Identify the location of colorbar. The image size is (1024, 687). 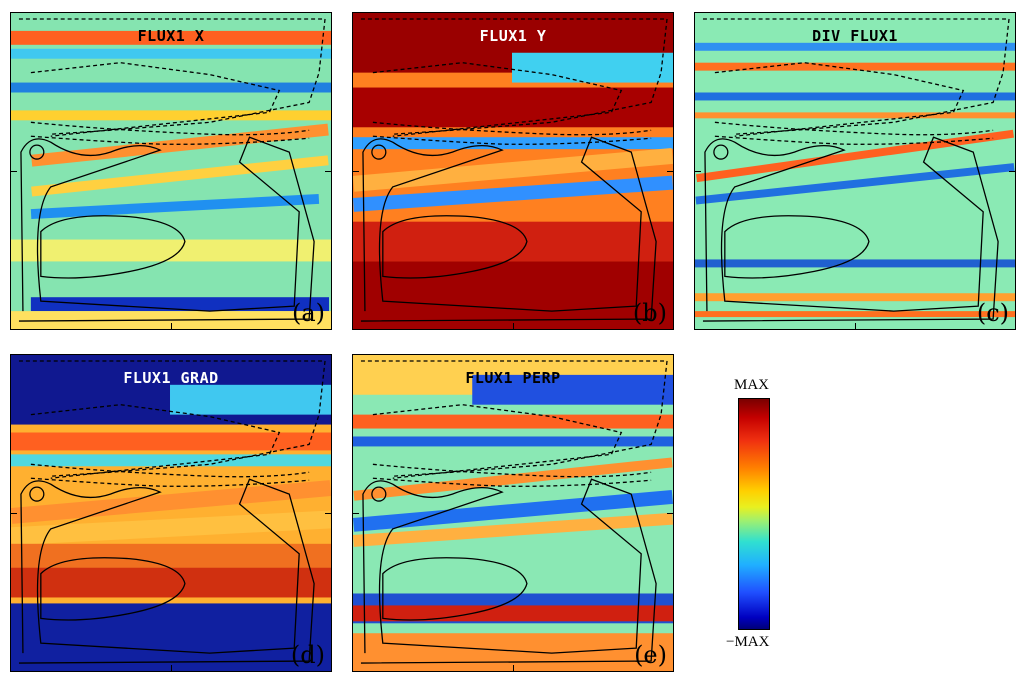
(754, 514).